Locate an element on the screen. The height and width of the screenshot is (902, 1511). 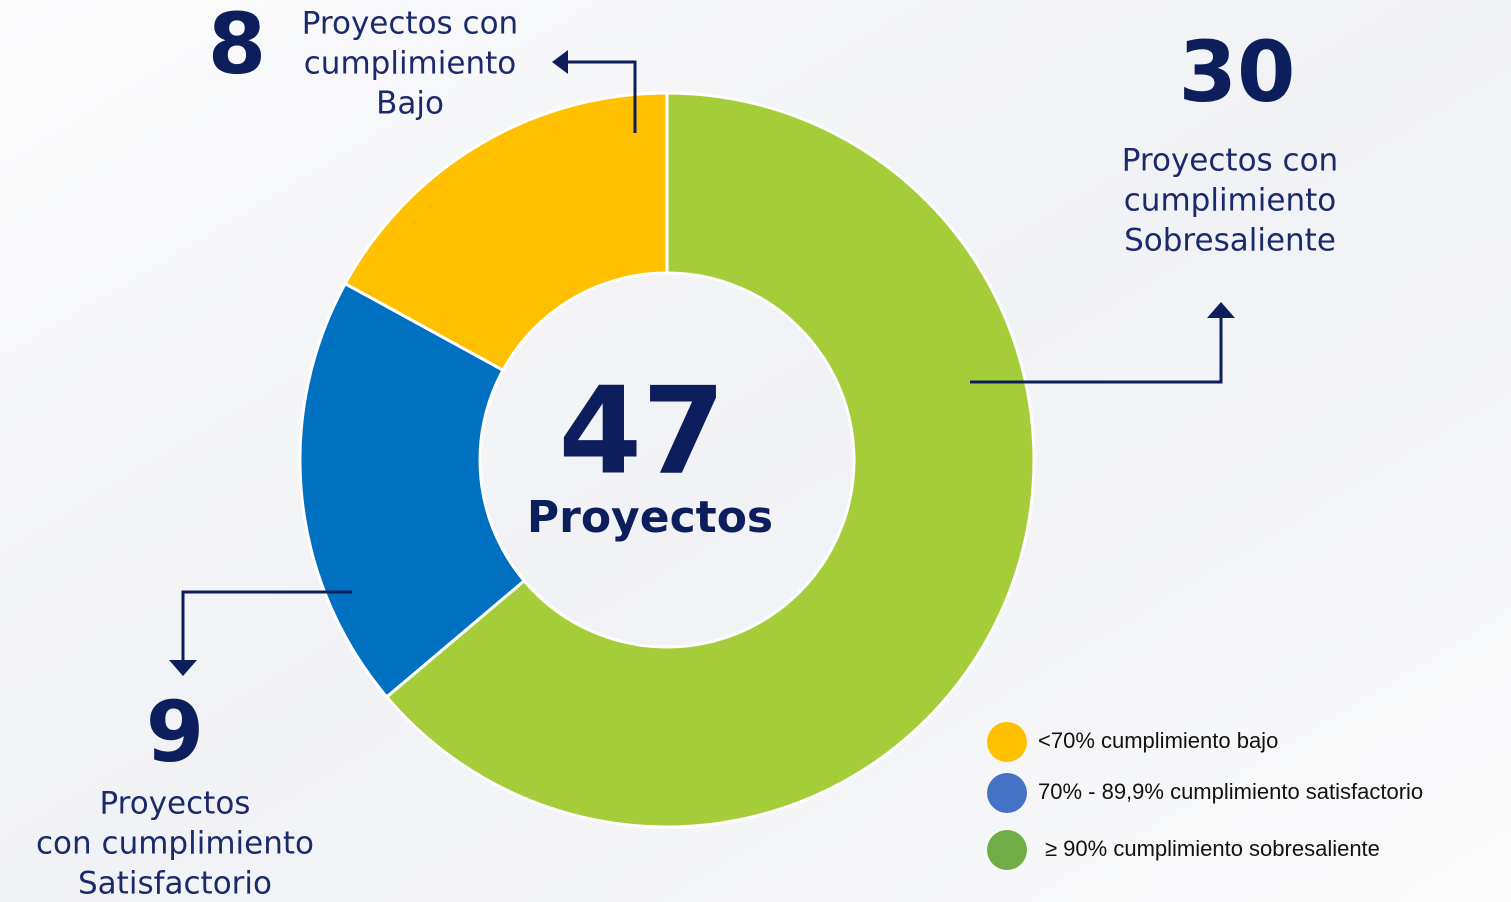
slice-label: Bajo is located at coordinates (410, 104).